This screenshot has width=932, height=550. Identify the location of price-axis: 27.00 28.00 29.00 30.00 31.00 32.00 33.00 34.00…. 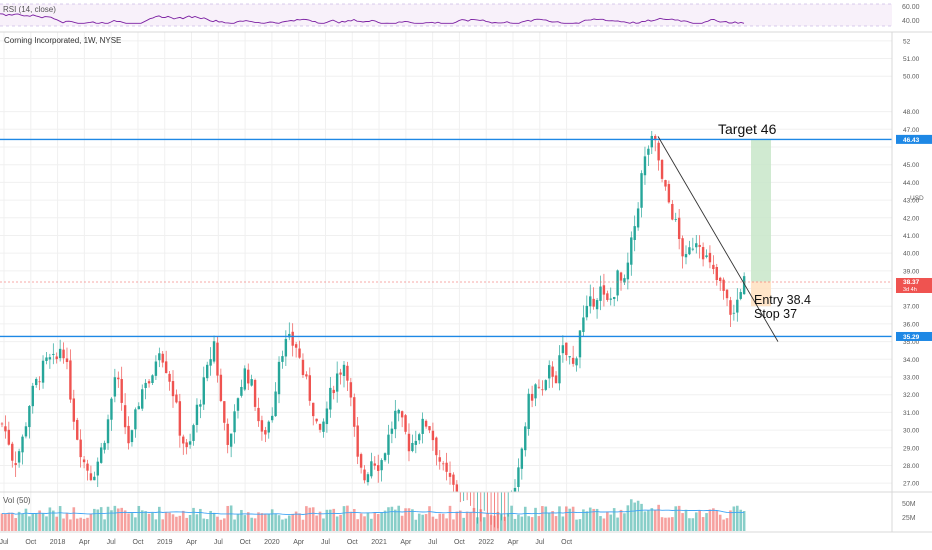
(911, 262).